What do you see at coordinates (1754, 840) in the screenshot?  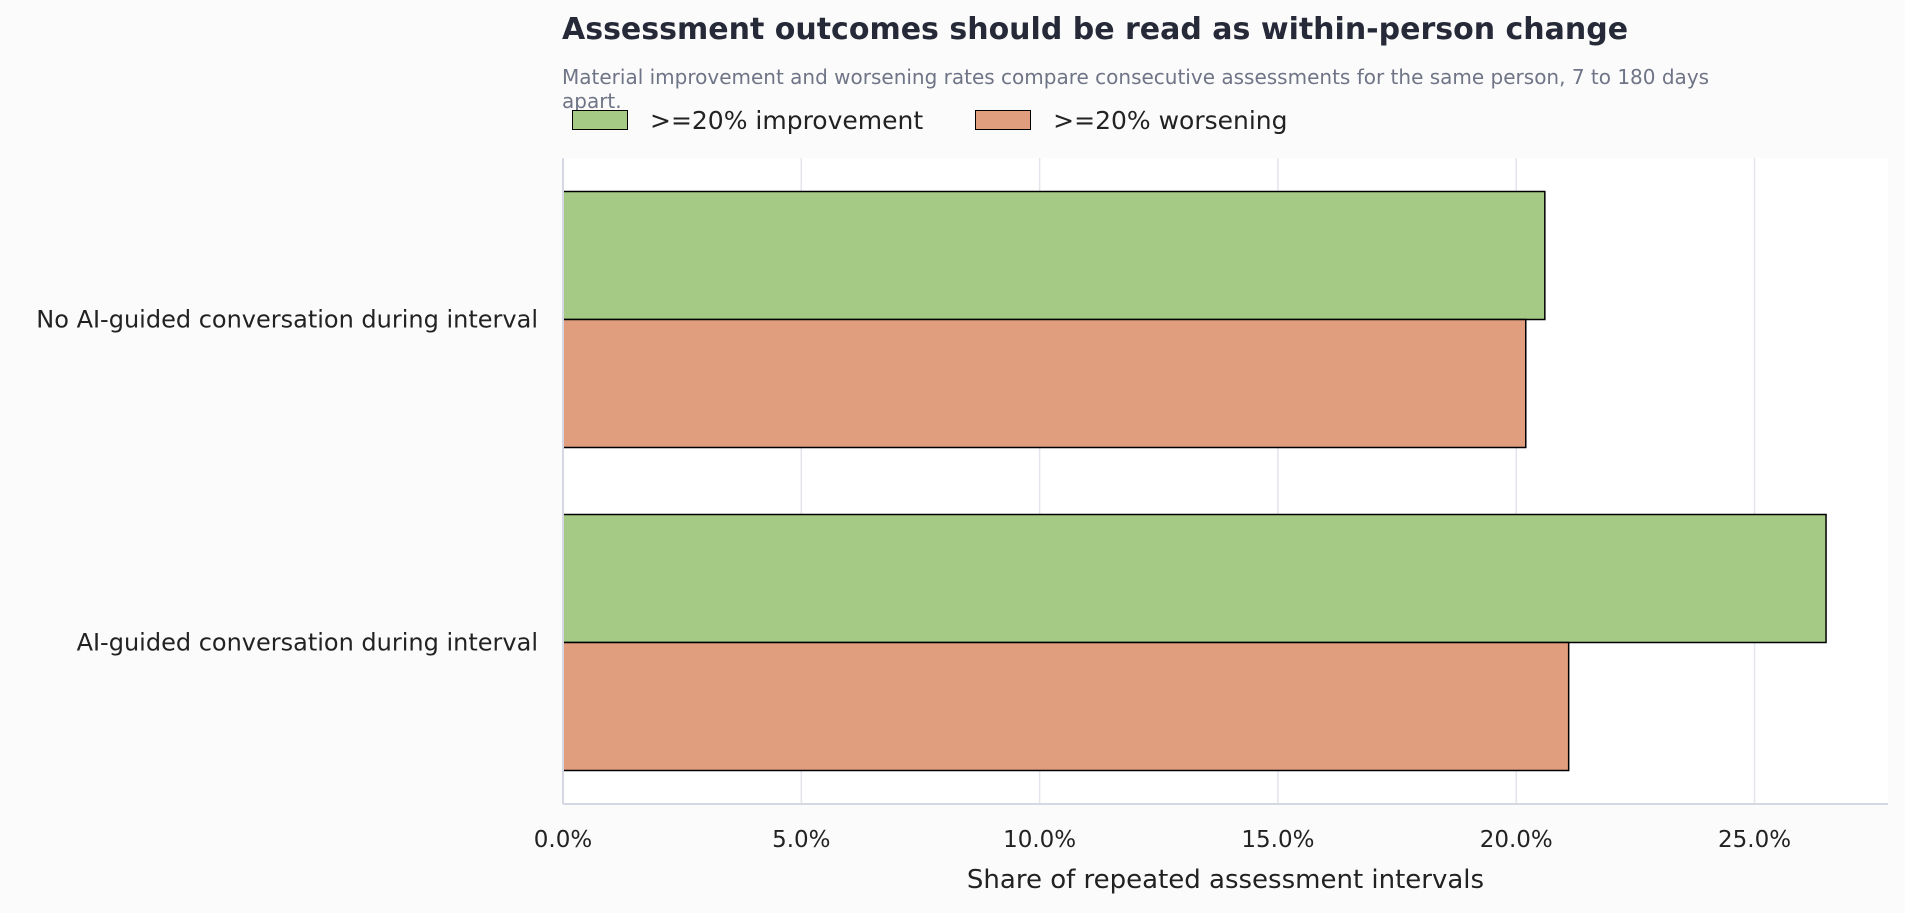 I see `x-tick-label: 25.0%` at bounding box center [1754, 840].